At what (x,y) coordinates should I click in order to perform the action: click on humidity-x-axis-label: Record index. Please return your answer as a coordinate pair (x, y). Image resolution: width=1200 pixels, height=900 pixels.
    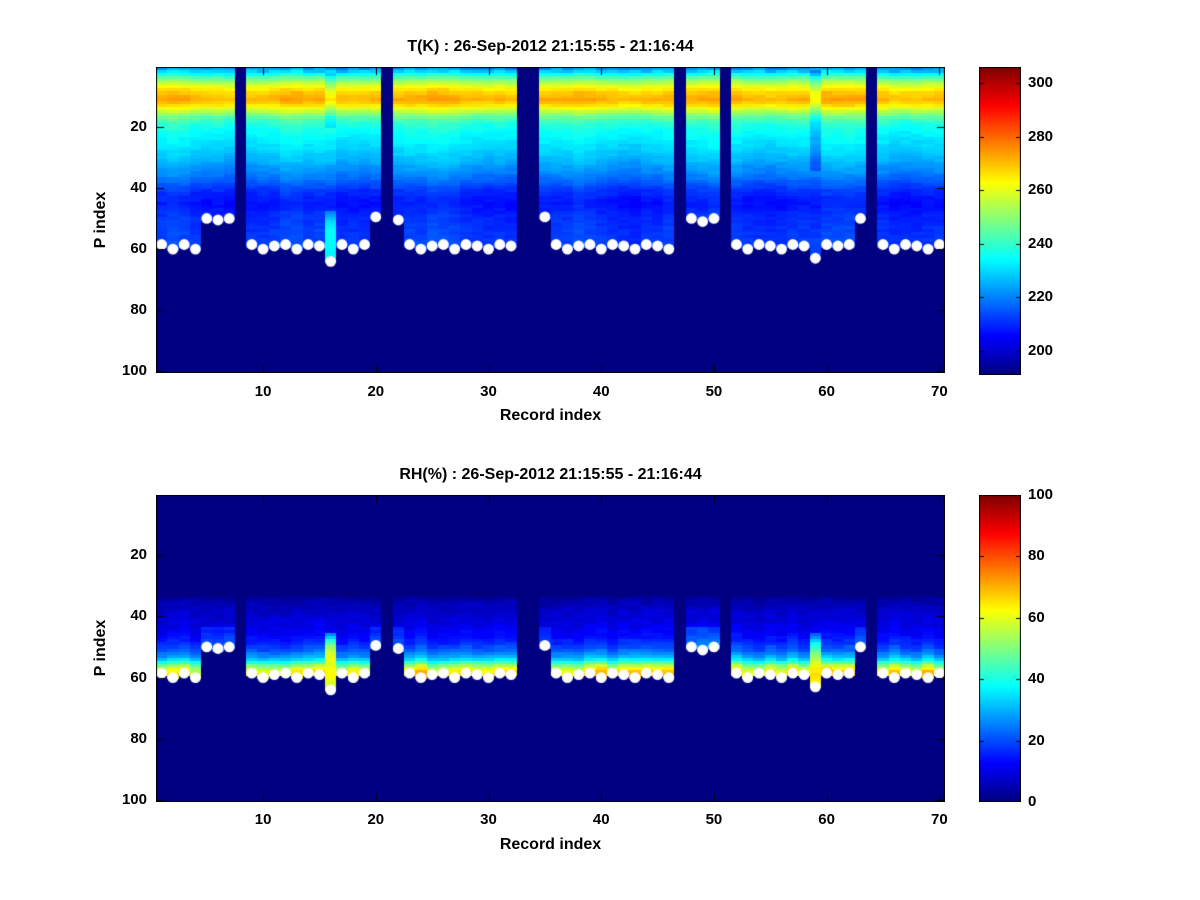
    Looking at the image, I should click on (550, 844).